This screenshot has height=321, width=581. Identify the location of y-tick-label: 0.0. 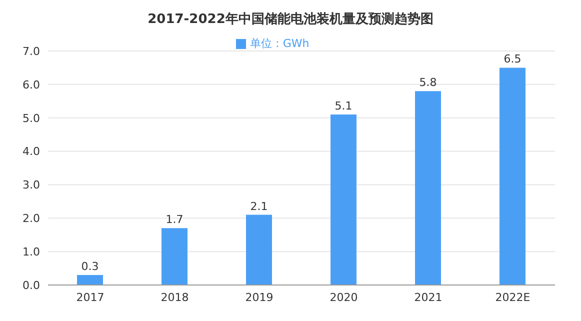
(31, 285).